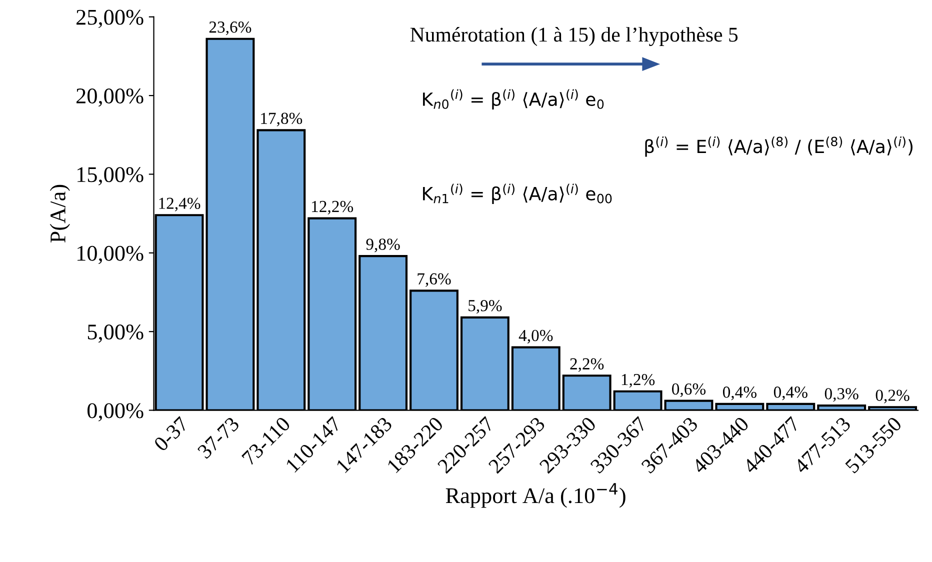 The width and height of the screenshot is (932, 562). Describe the element at coordinates (110, 19) in the screenshot. I see `y-tick-label: 25,00%` at that location.